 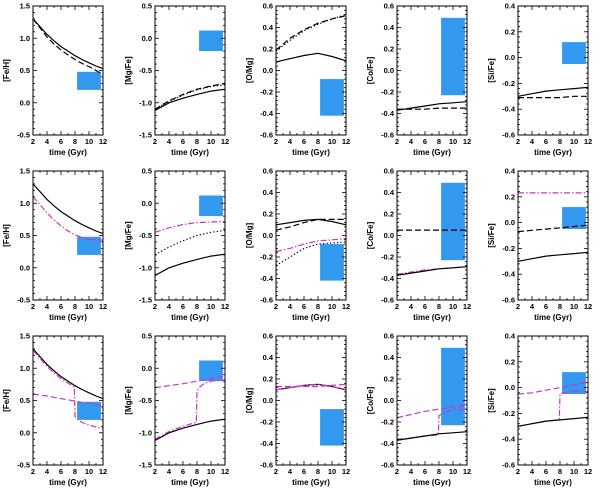 What do you see at coordinates (25, 336) in the screenshot?
I see `y-tick-label: 1.5` at bounding box center [25, 336].